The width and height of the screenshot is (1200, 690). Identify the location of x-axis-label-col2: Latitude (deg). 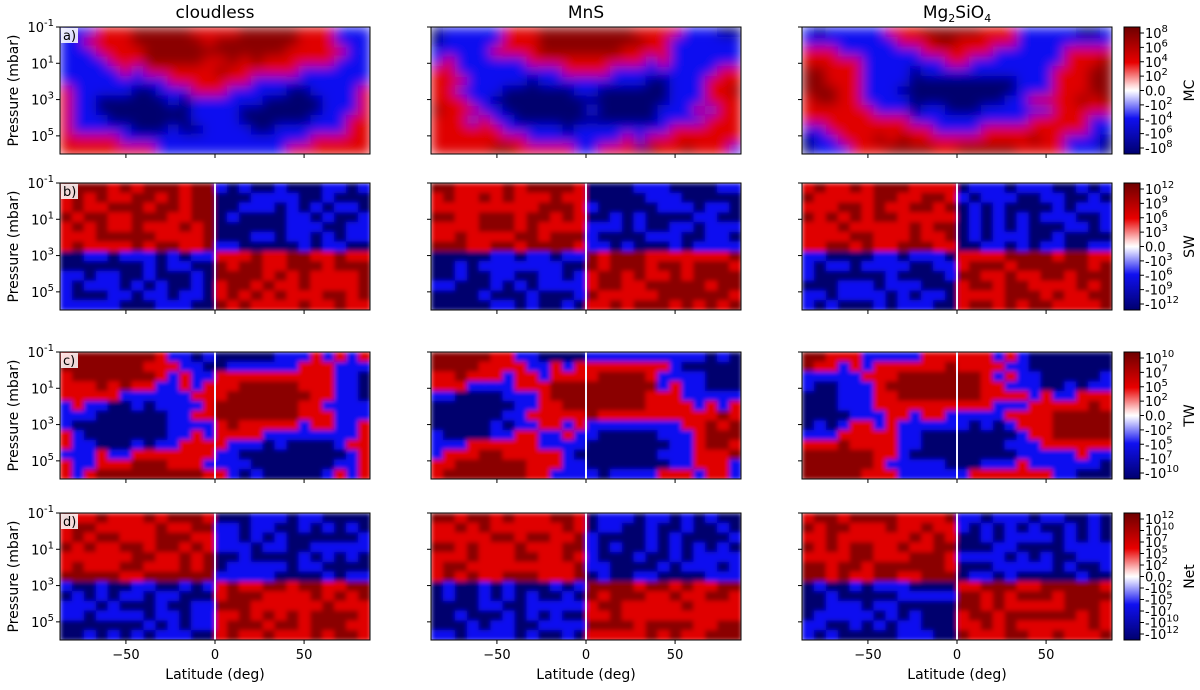
(585, 675).